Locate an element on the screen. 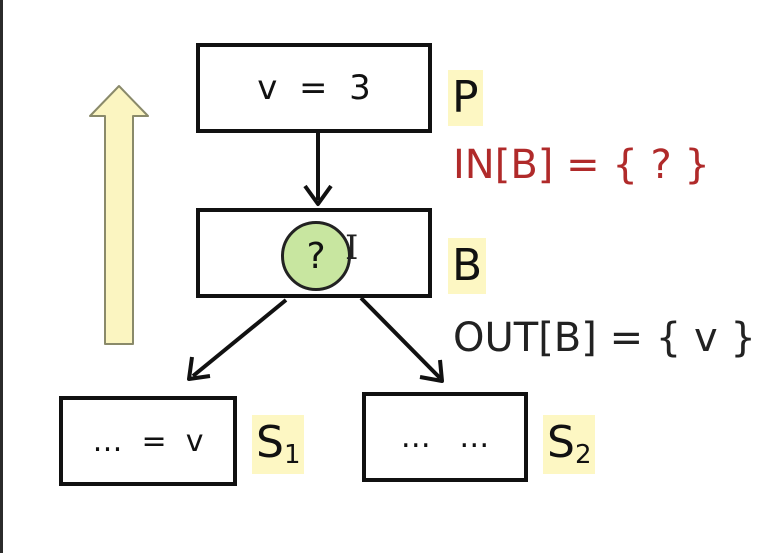 The height and width of the screenshot is (553, 765). node-p-text: v = 3 is located at coordinates (314, 88).